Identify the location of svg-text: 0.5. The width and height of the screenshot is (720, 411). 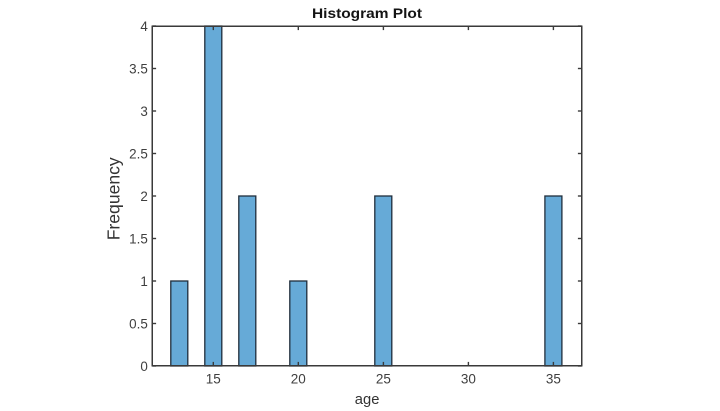
(138, 324).